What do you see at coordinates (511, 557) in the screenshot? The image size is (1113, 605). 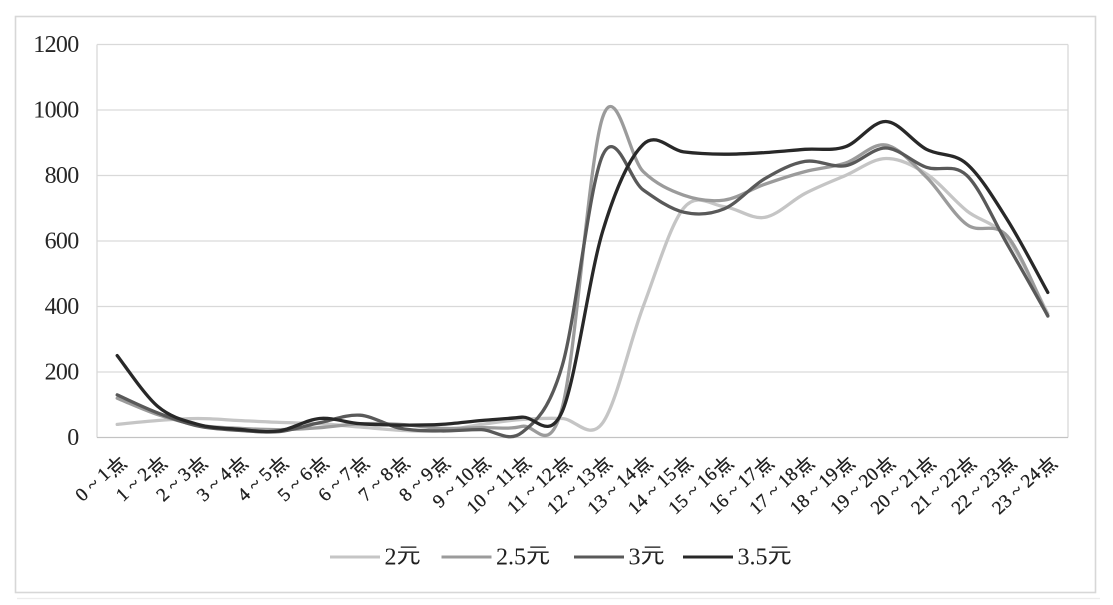 I see `svg-text: 2.5` at bounding box center [511, 557].